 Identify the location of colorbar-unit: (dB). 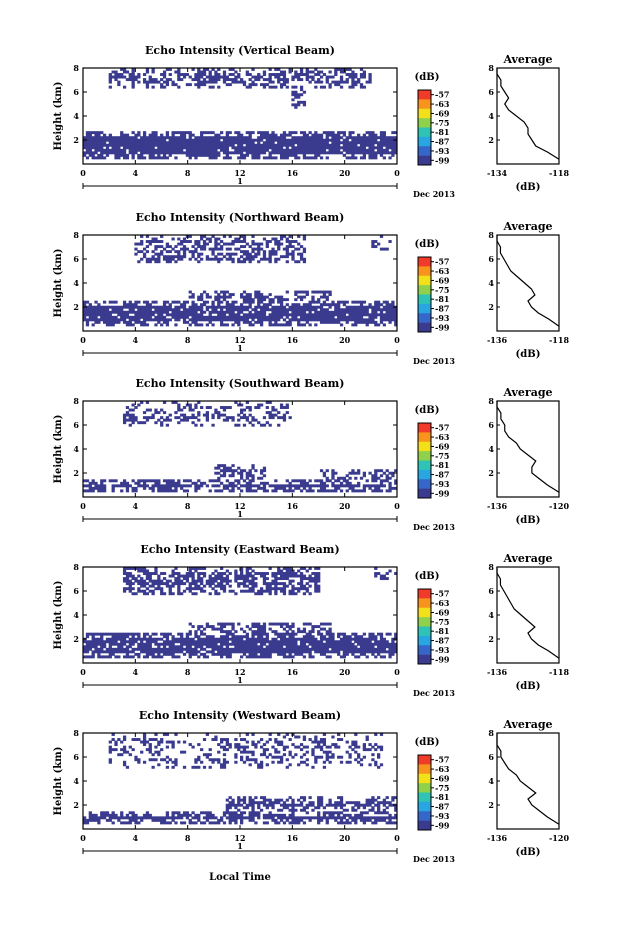
(427, 576).